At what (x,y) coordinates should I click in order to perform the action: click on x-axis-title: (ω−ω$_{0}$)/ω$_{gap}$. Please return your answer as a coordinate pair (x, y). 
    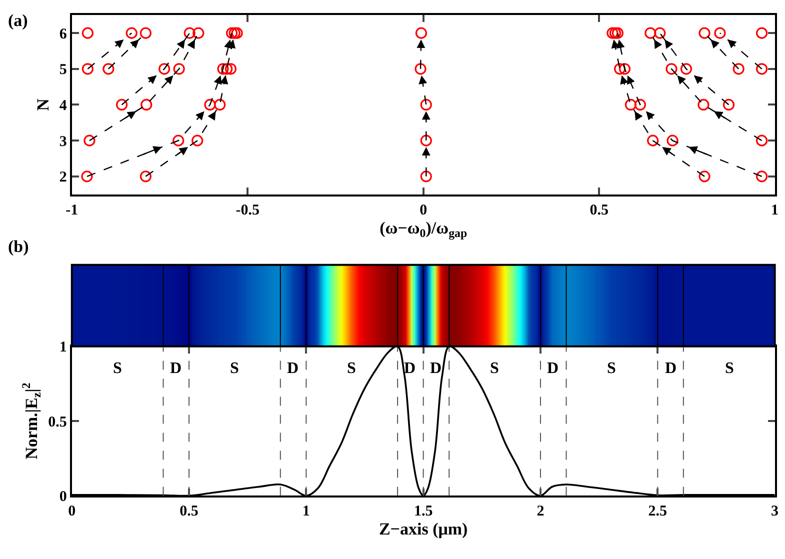
    Looking at the image, I should click on (424, 229).